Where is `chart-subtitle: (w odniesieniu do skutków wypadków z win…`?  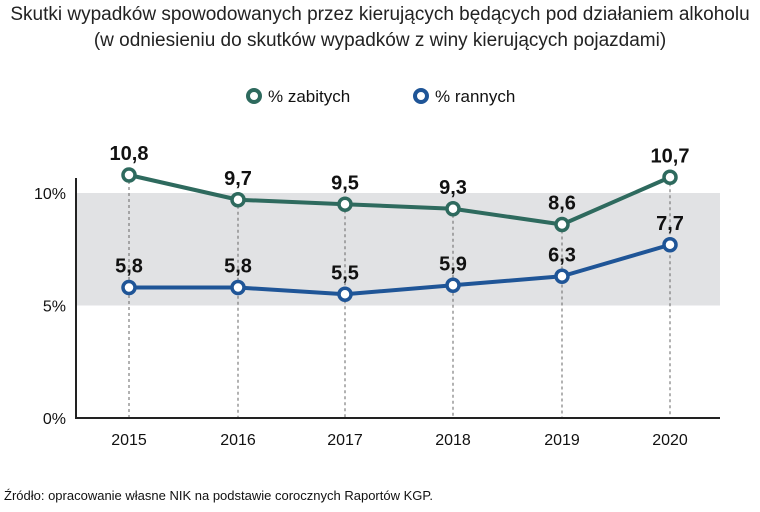 chart-subtitle: (w odniesieniu do skutków wypadków z win… is located at coordinates (380, 40).